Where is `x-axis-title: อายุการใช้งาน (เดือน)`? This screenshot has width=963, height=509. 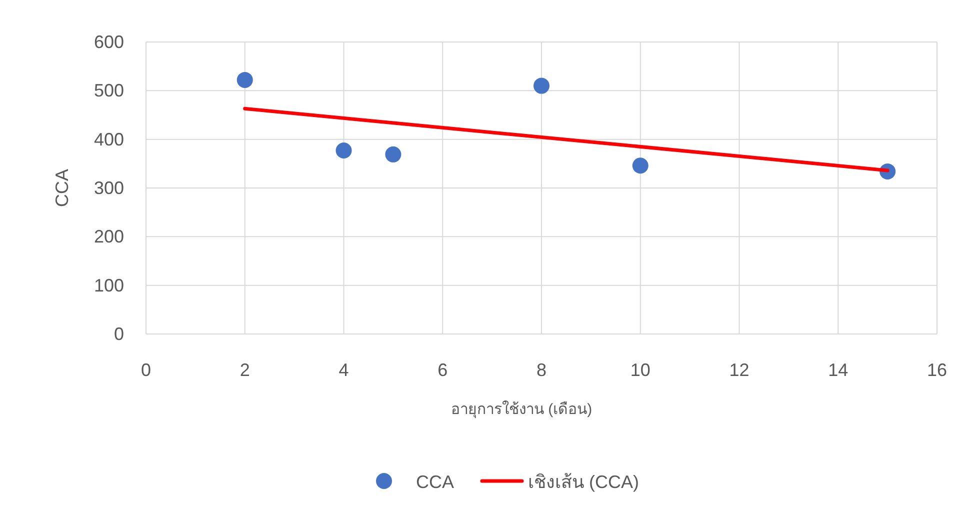 x-axis-title: อายุการใช้งาน (เดือน) is located at coordinates (521, 409).